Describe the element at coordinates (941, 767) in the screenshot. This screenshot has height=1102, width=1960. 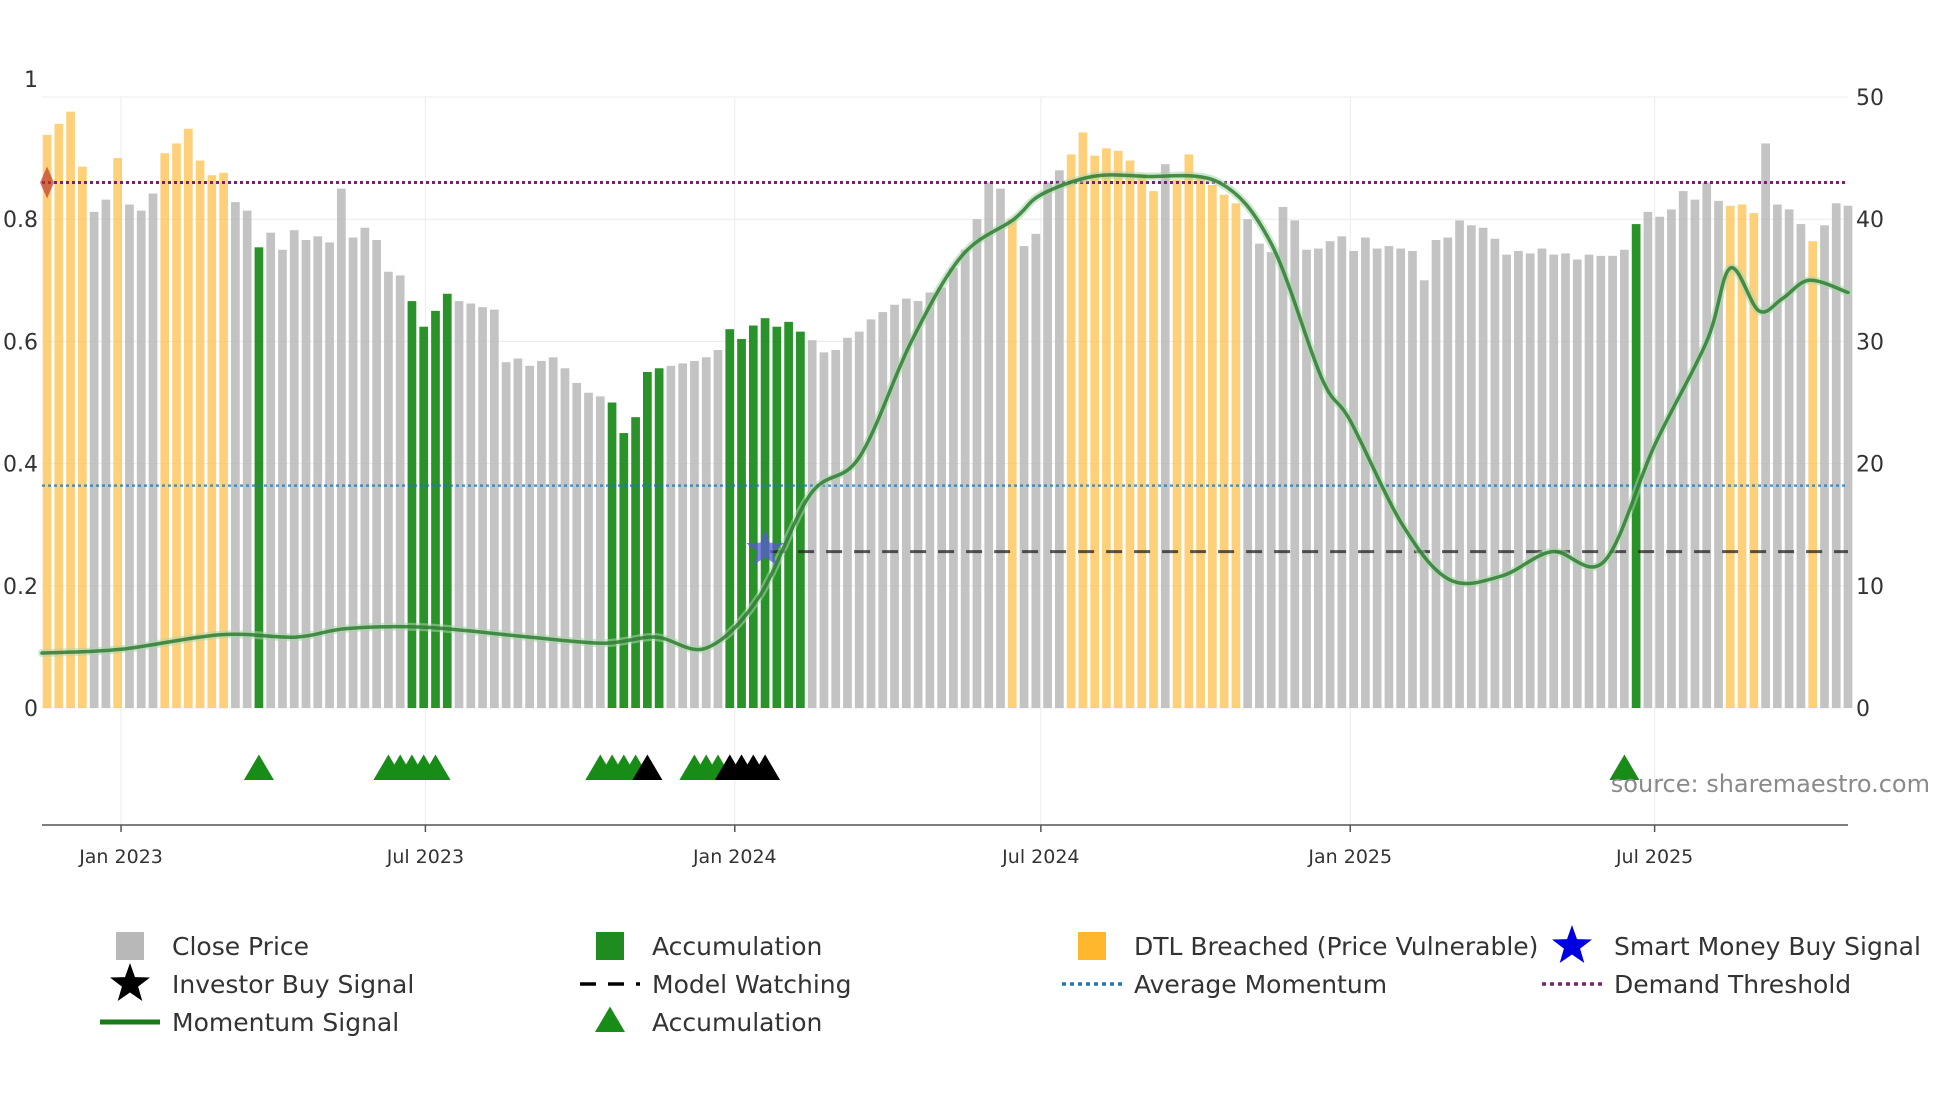
I see `signal-markers` at that location.